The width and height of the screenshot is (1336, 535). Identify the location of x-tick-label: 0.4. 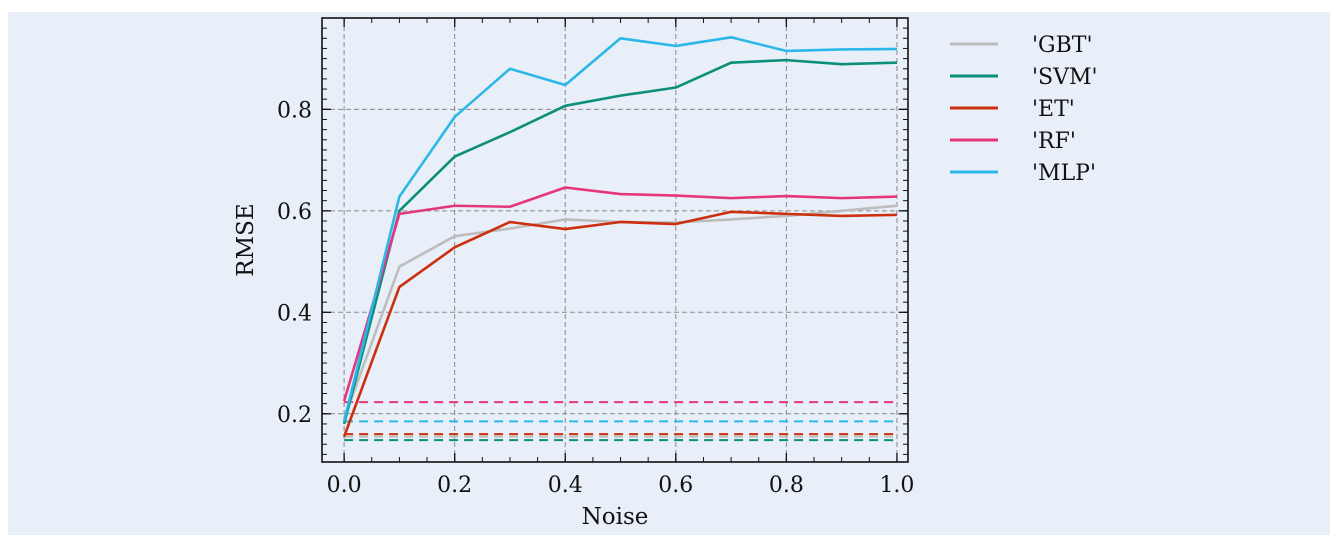
(565, 485).